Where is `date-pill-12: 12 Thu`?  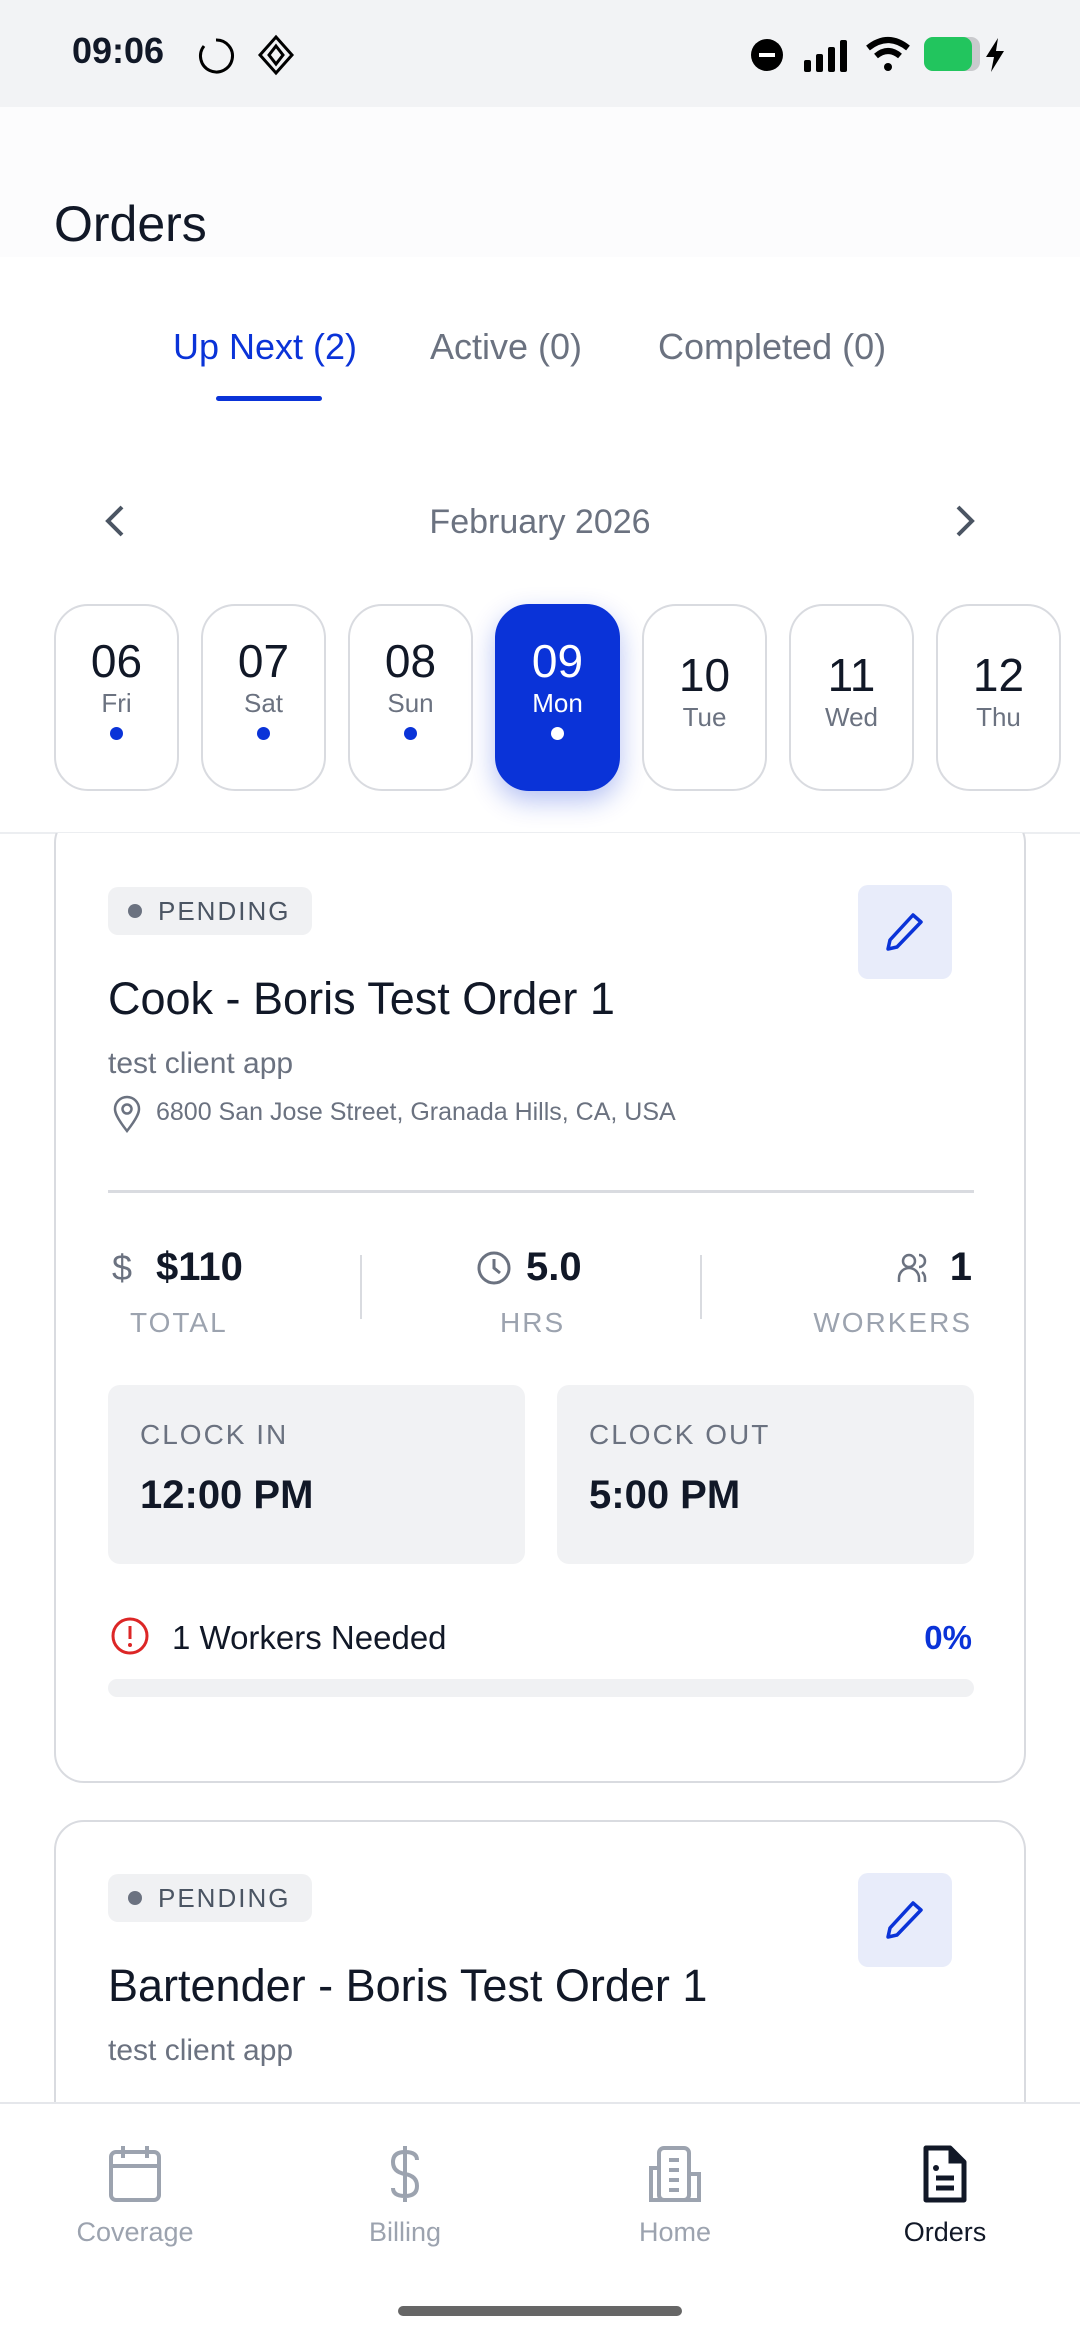 date-pill-12: 12 Thu is located at coordinates (998, 697).